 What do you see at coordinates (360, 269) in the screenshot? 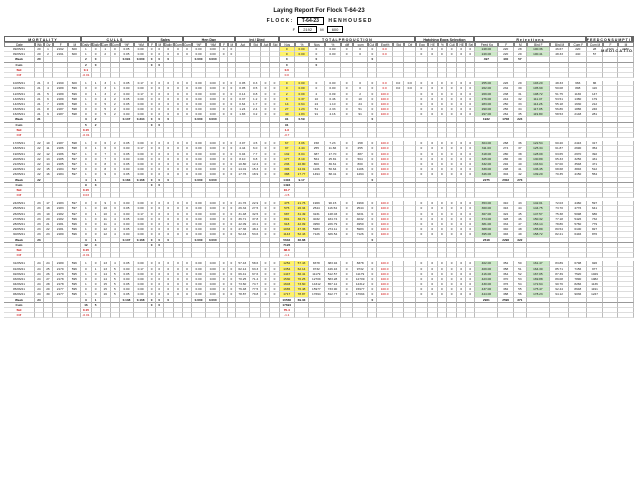
I see `table-cell: 9732` at bounding box center [360, 269].